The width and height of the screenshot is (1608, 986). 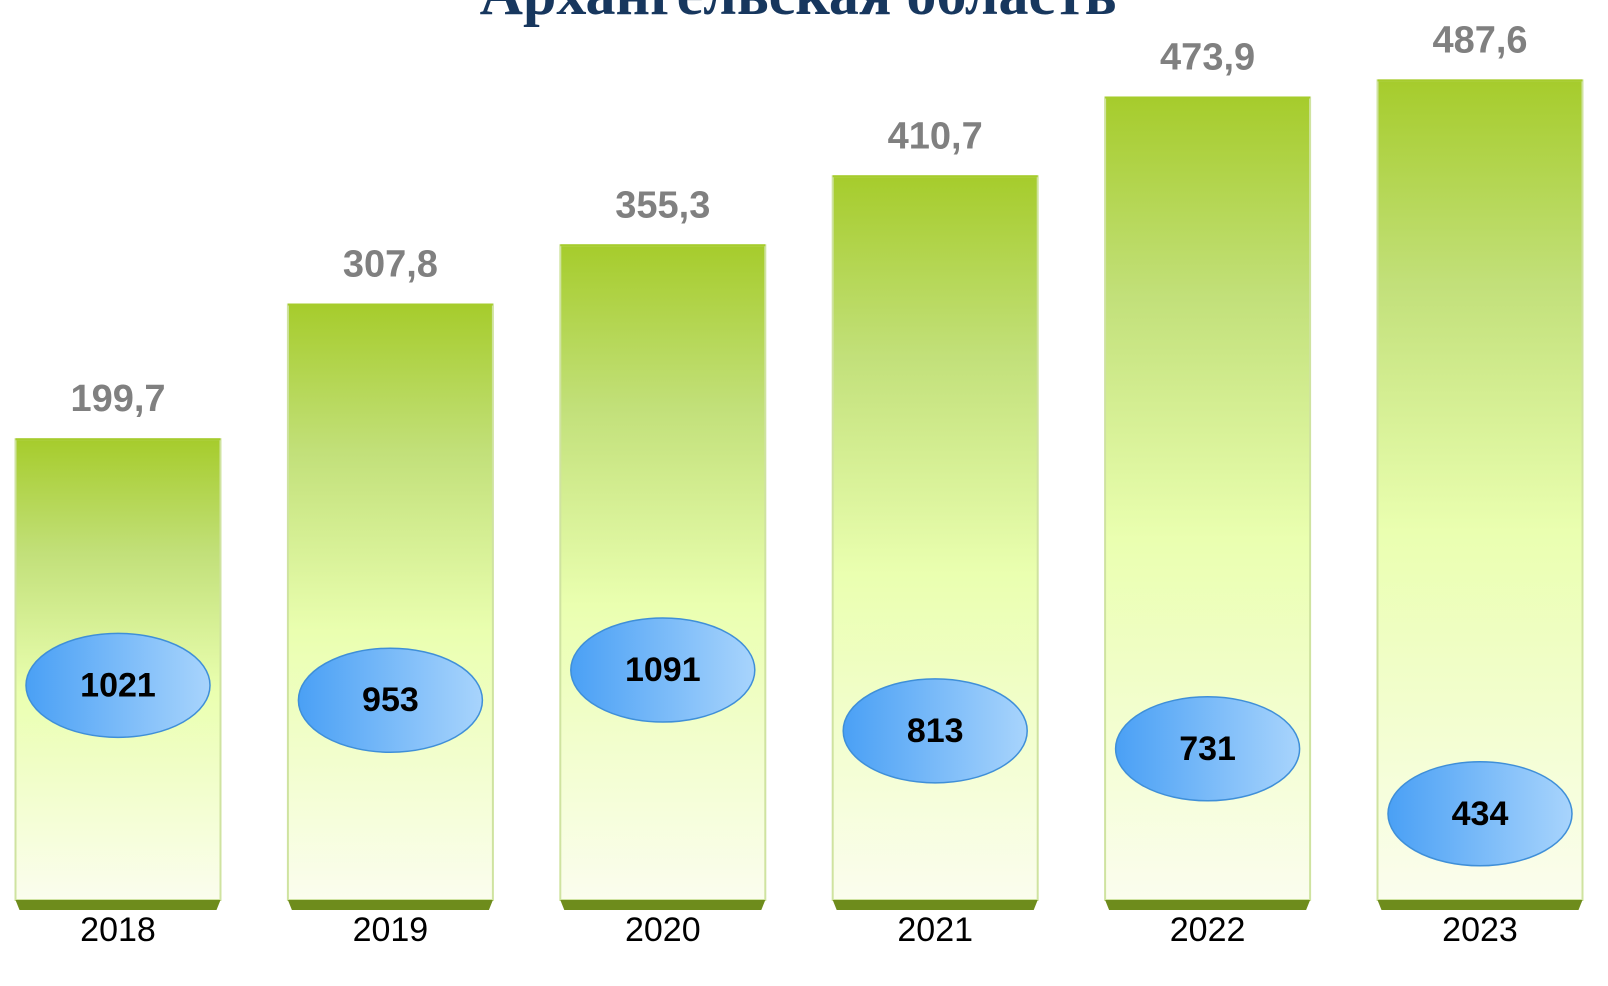 I want to click on x-tick-label: 2022, so click(x=1208, y=930).